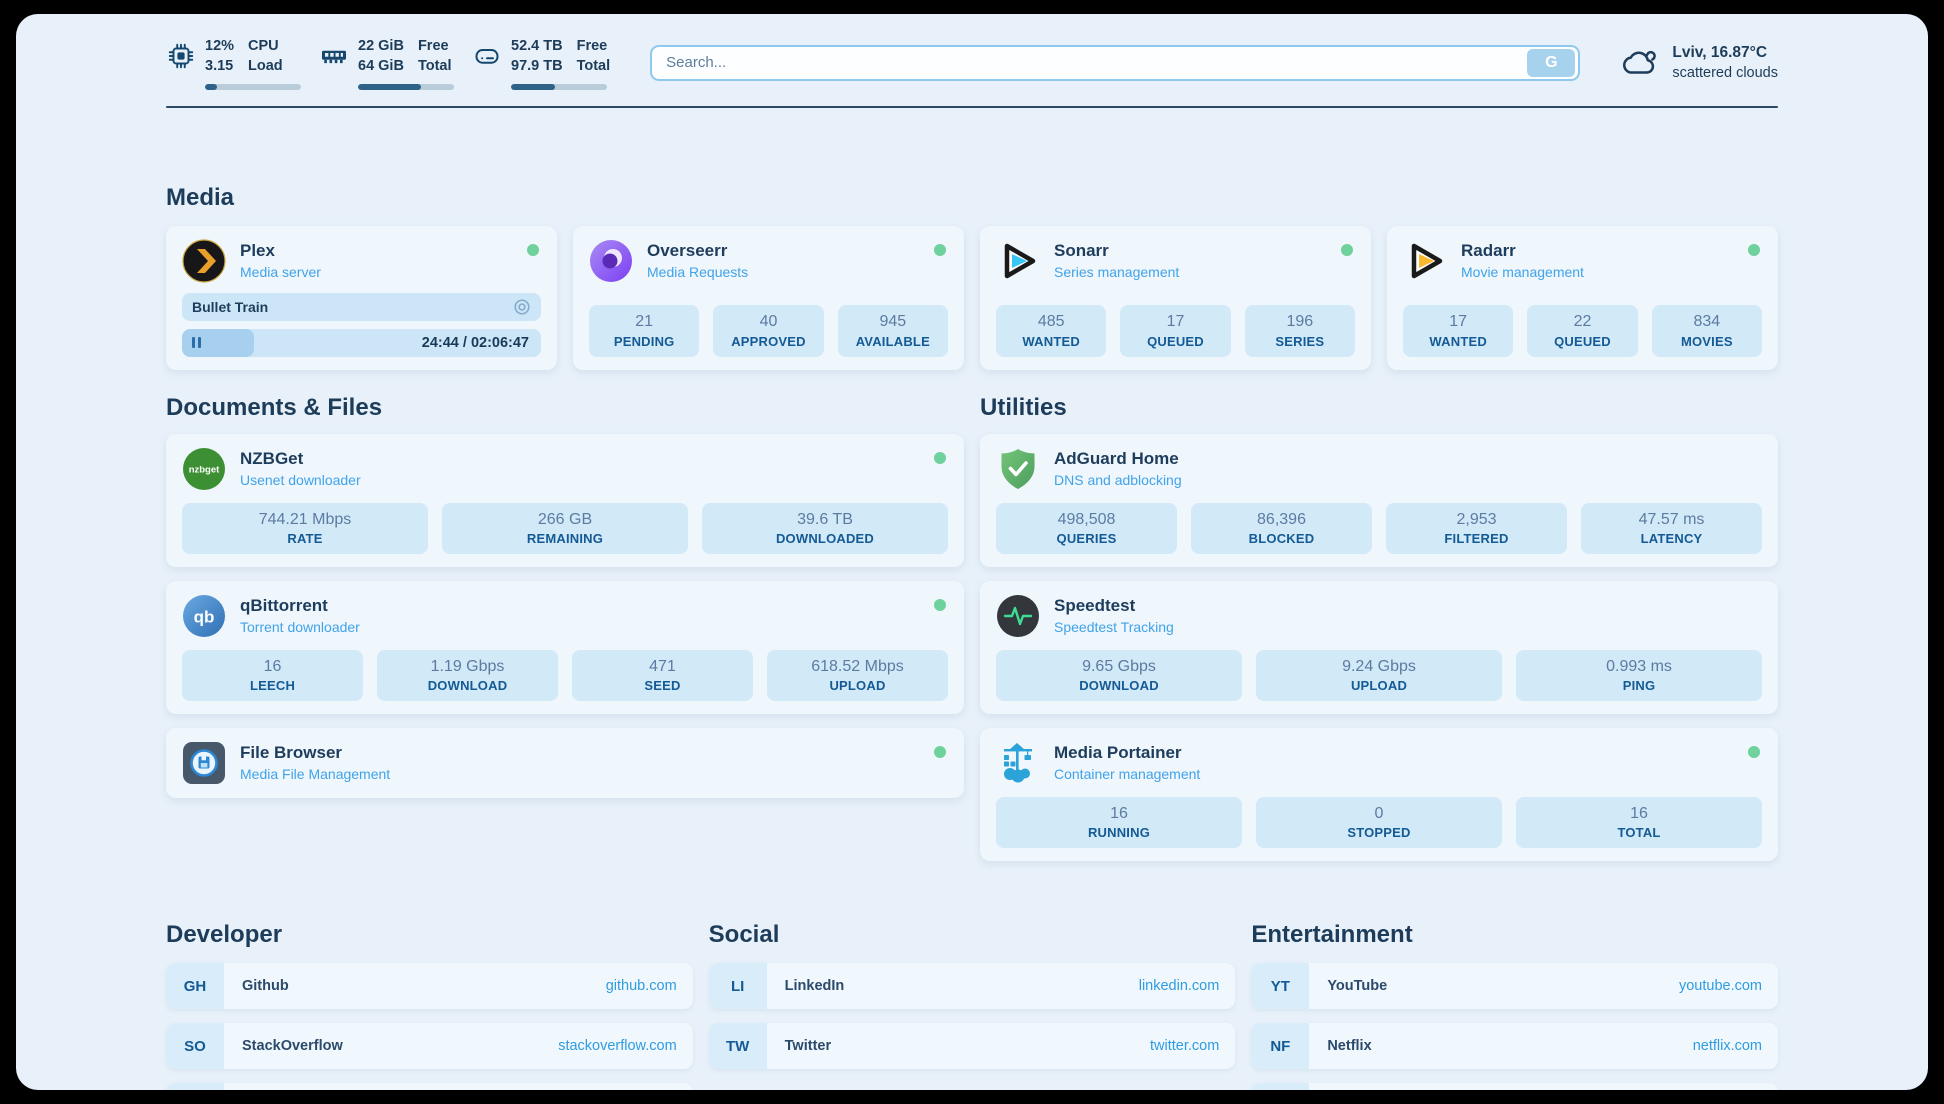 This screenshot has height=1104, width=1944. What do you see at coordinates (1551, 62) in the screenshot?
I see `search-provider-button: G` at bounding box center [1551, 62].